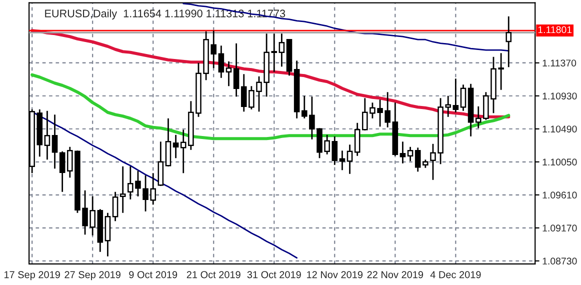 The image size is (581, 285). What do you see at coordinates (559, 228) in the screenshot?
I see `y-tick-label: 1.09170` at bounding box center [559, 228].